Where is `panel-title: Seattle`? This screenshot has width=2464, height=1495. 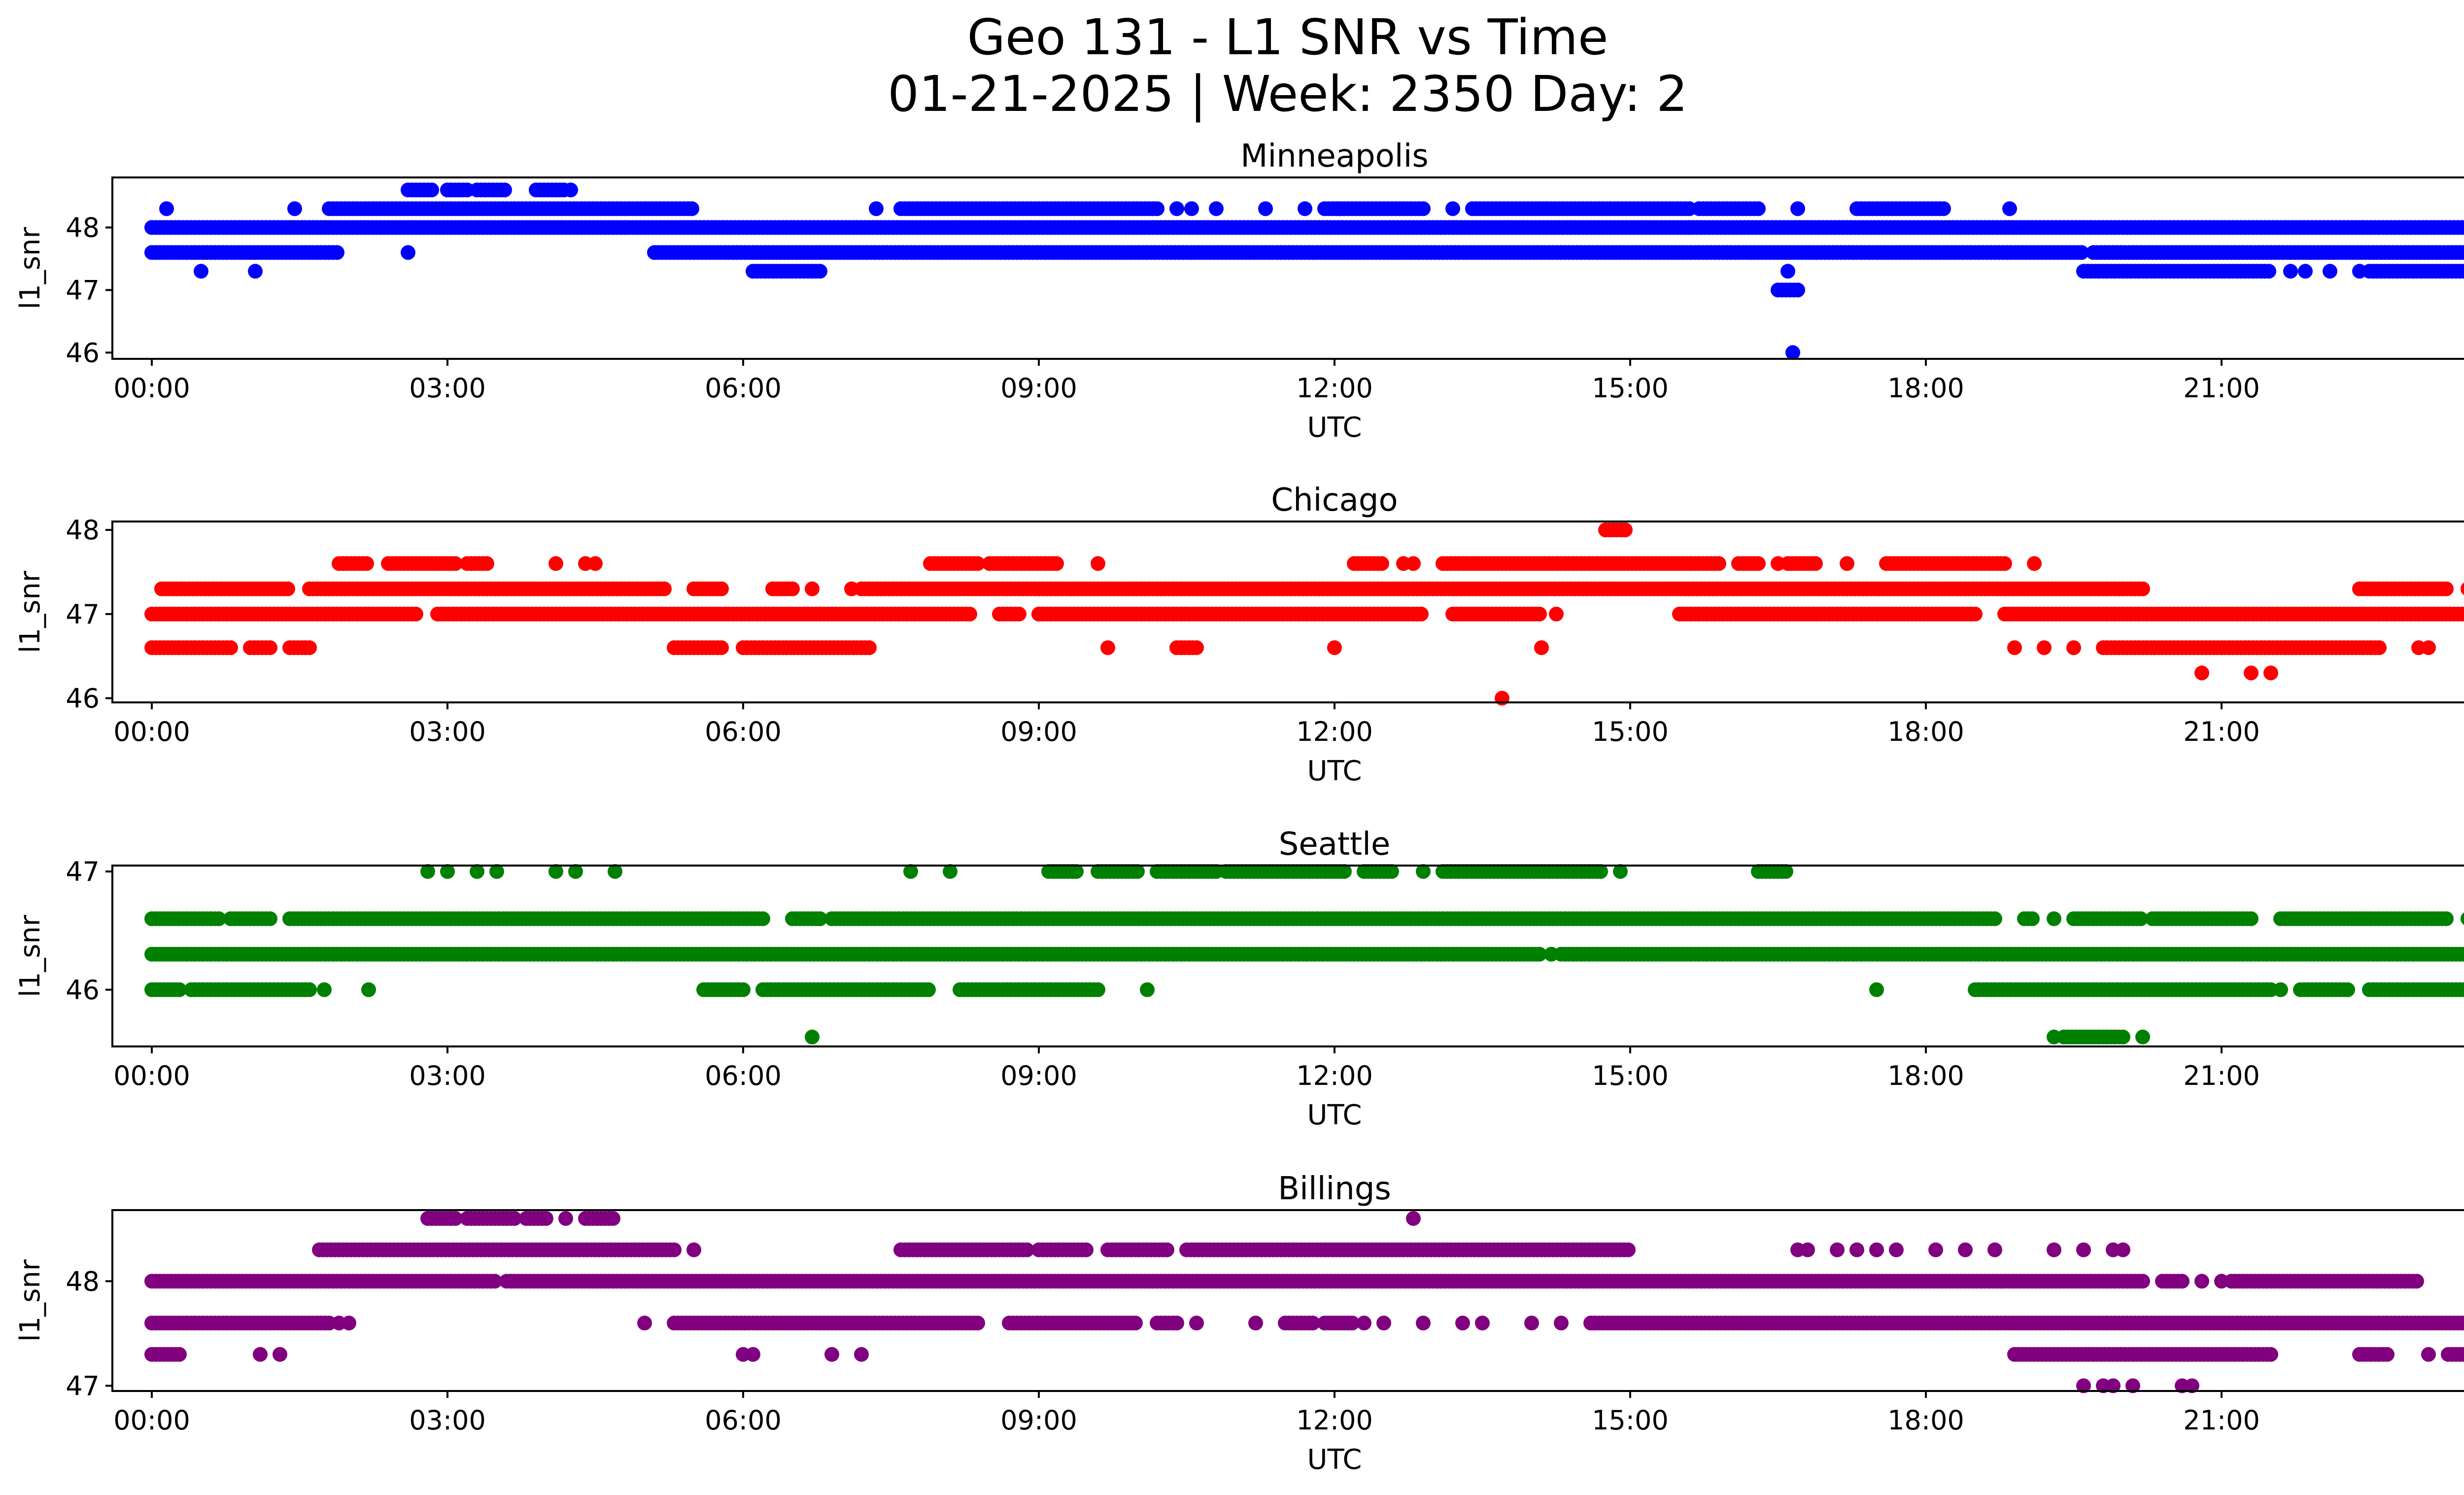 panel-title: Seattle is located at coordinates (1335, 844).